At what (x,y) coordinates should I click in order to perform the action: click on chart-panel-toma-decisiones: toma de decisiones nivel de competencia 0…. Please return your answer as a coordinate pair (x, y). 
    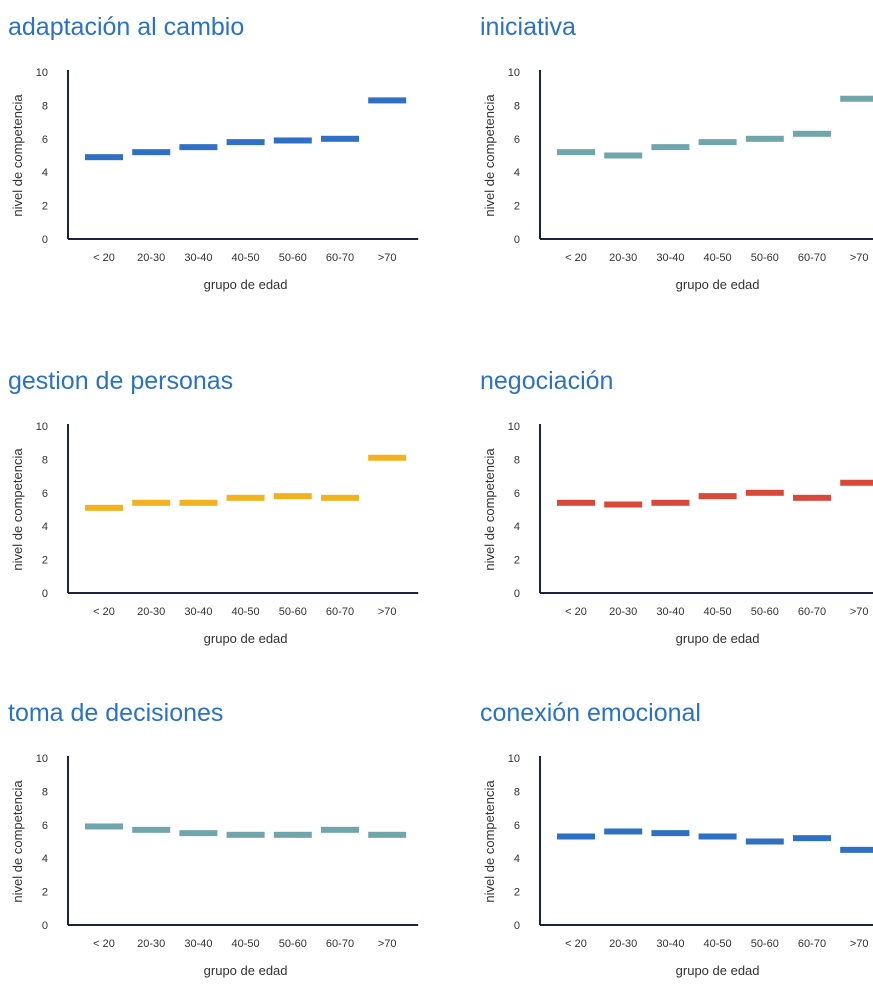
    Looking at the image, I should click on (218, 848).